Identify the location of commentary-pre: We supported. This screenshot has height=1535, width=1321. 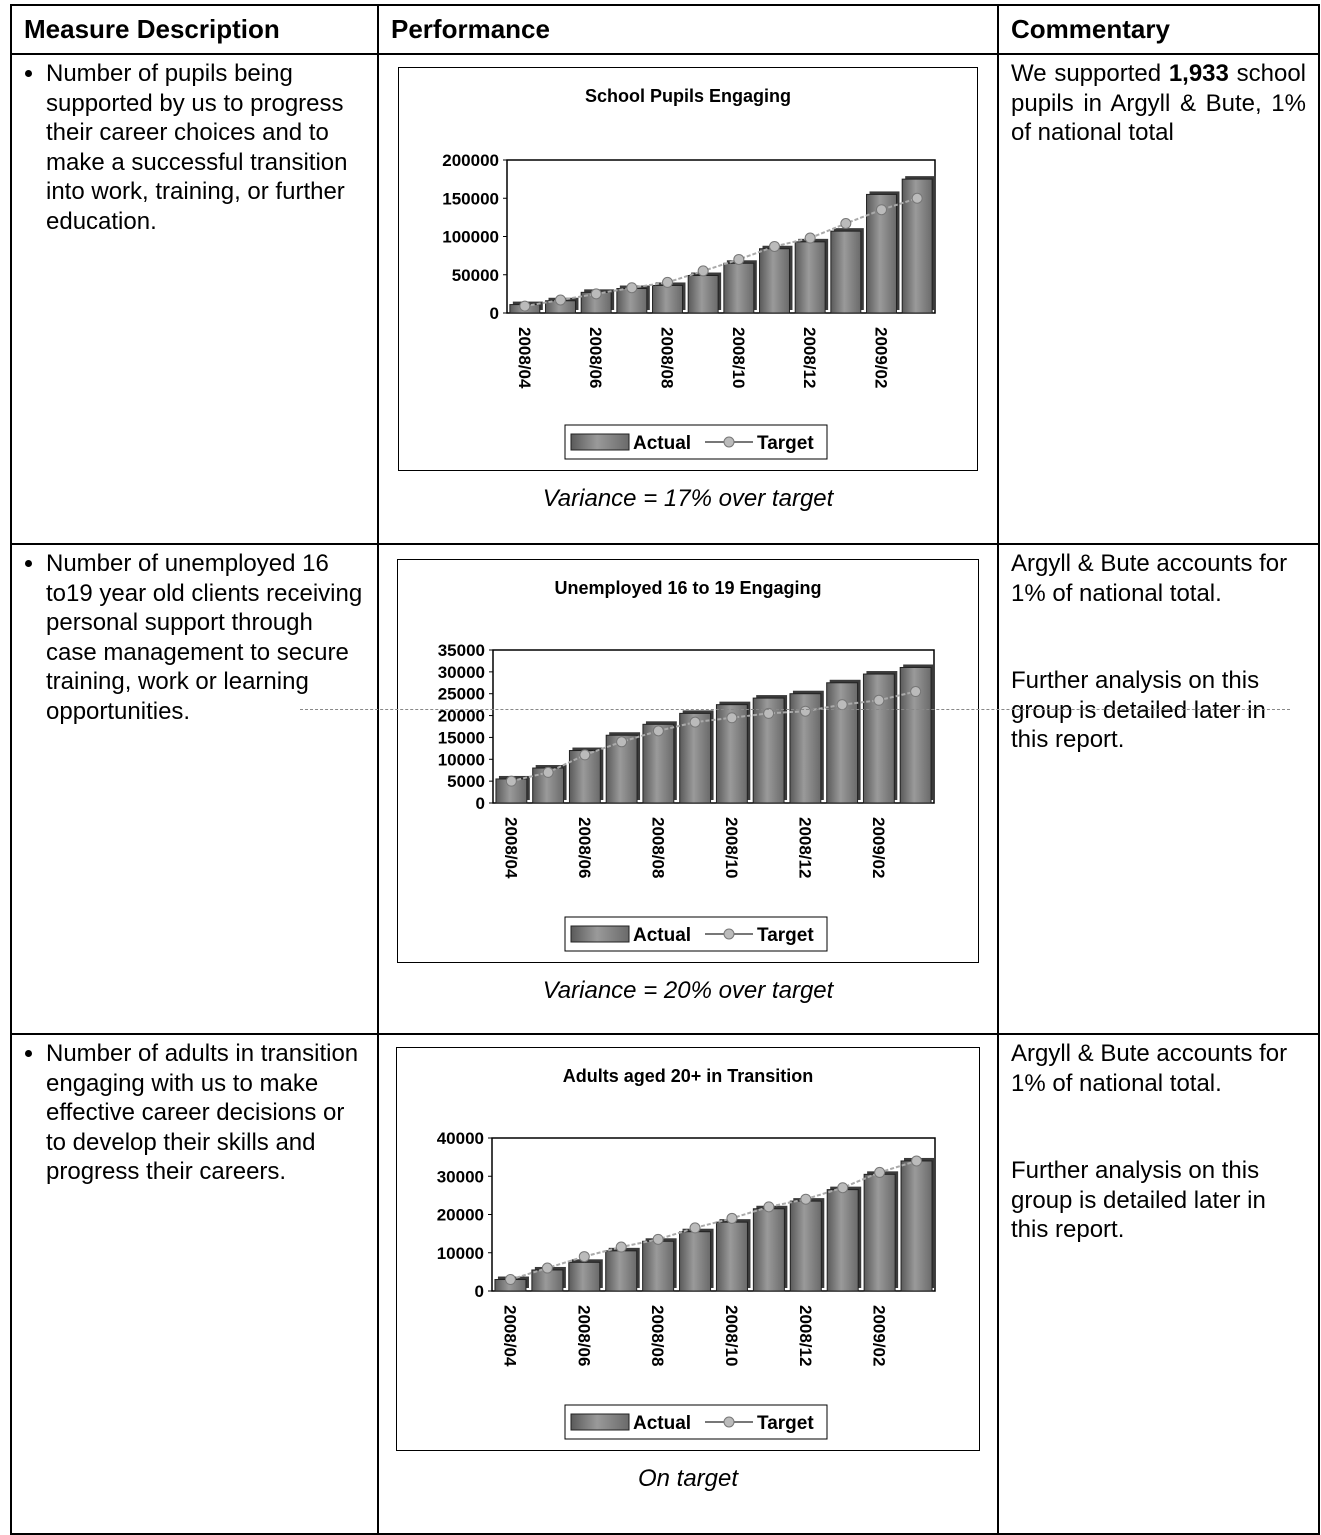
(1090, 73).